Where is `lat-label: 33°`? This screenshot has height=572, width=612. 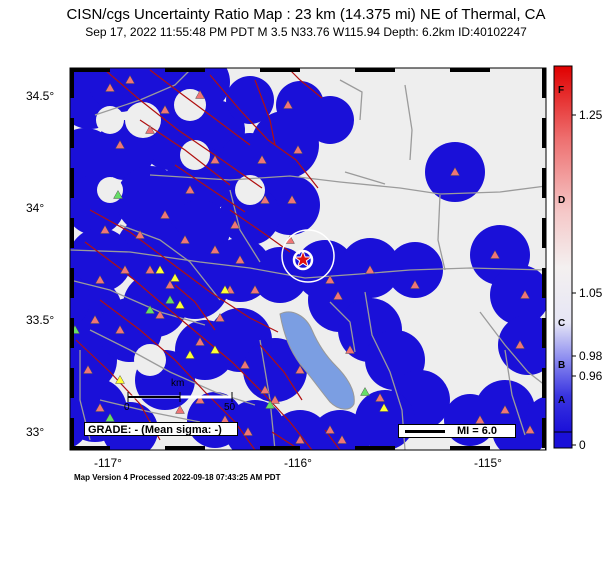 lat-label: 33° is located at coordinates (35, 432).